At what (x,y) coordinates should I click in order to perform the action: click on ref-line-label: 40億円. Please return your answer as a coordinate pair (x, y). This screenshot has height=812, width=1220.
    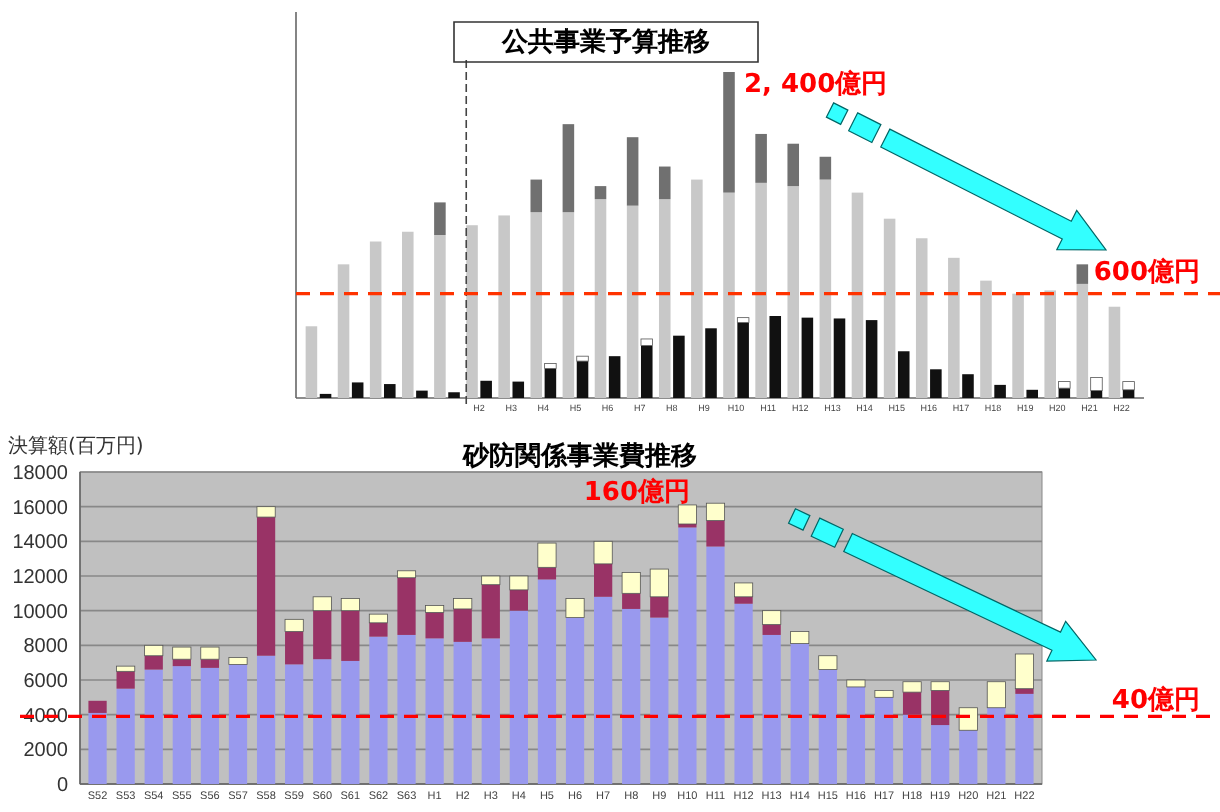
    Looking at the image, I should click on (1155, 700).